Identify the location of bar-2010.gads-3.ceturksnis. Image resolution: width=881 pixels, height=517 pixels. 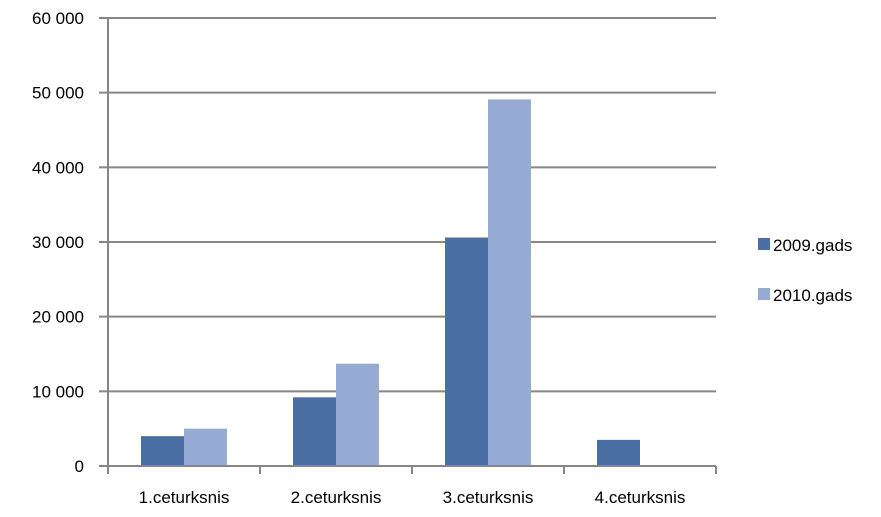
(509, 283).